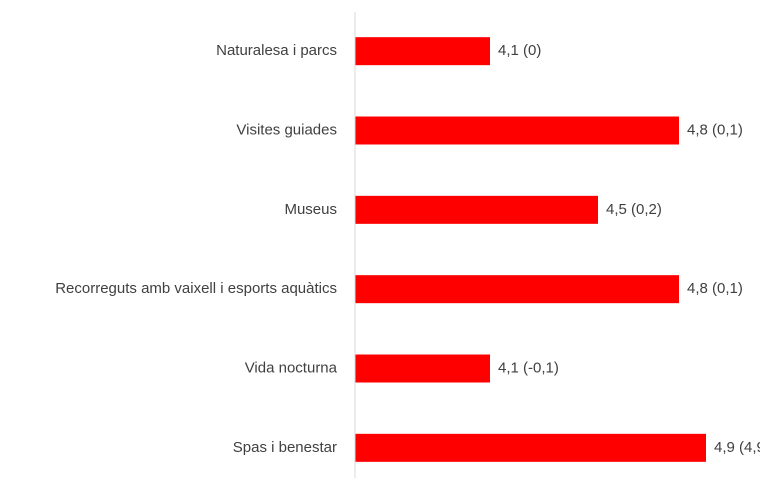 The height and width of the screenshot is (481, 760). I want to click on value-label: 4,5 (0,2), so click(634, 209).